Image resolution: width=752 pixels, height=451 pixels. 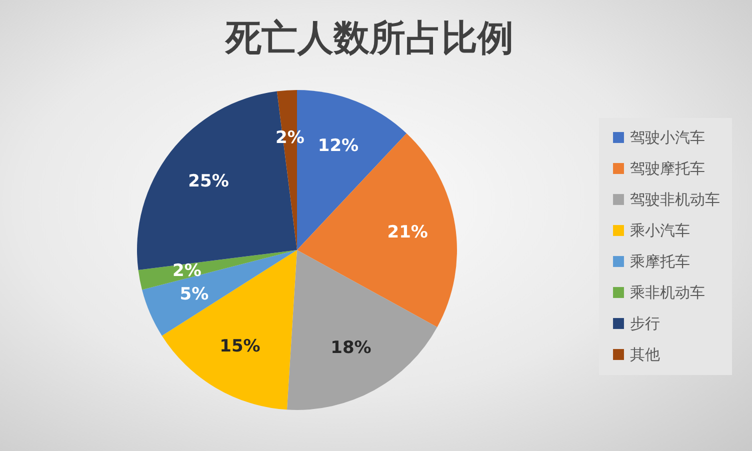 I want to click on data-label: 15%, so click(x=240, y=346).